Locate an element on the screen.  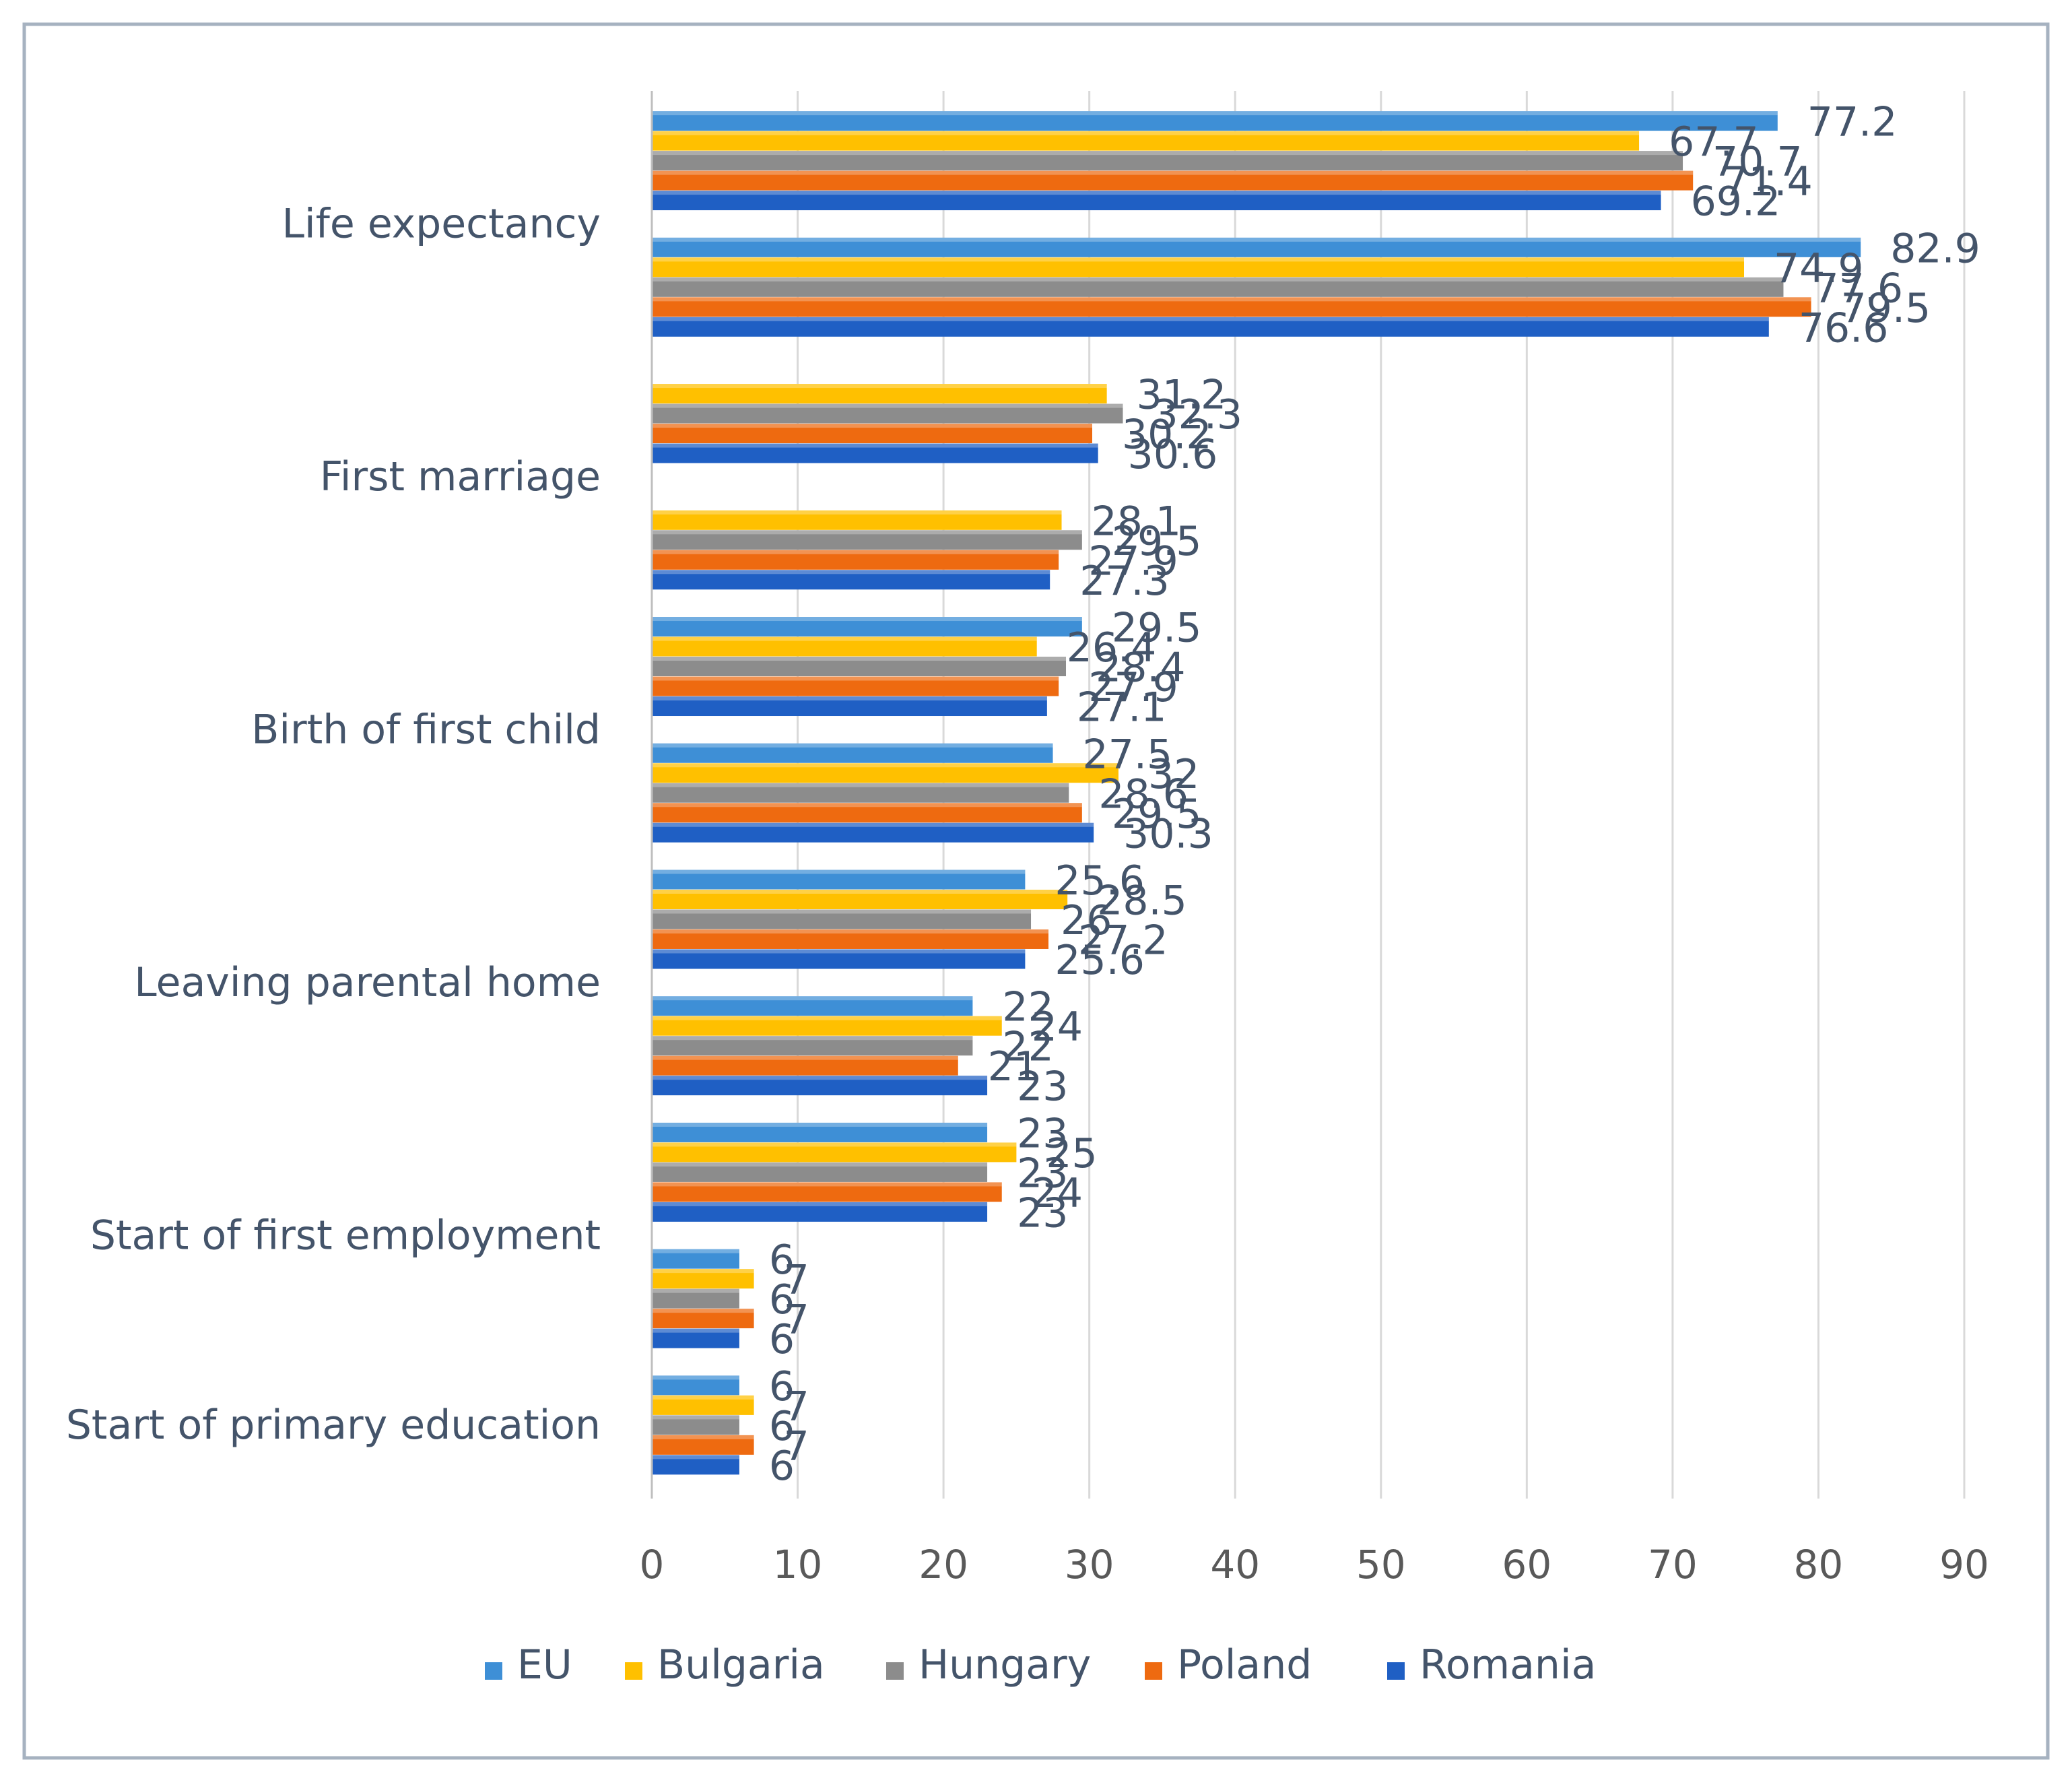
data-label-eu-8: 23 is located at coordinates (1042, 1133).